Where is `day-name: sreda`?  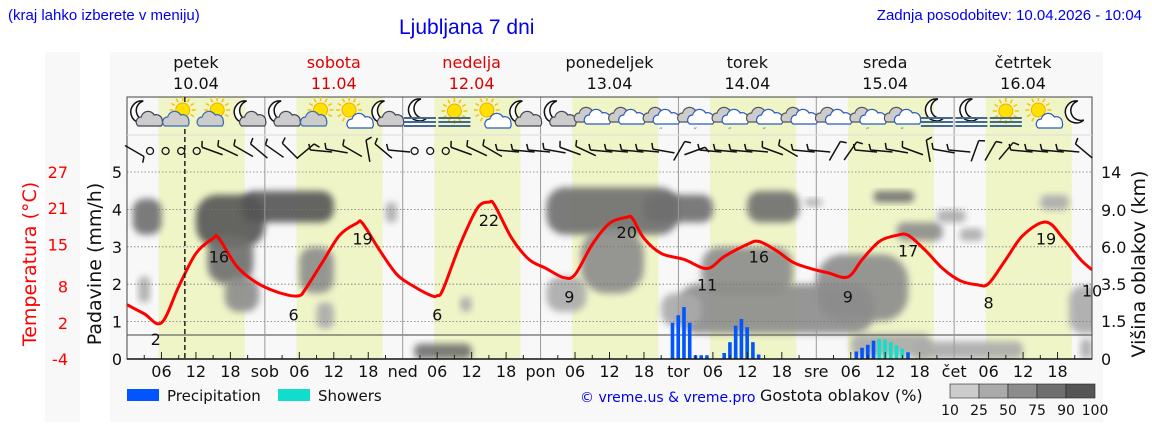
day-name: sreda is located at coordinates (885, 62).